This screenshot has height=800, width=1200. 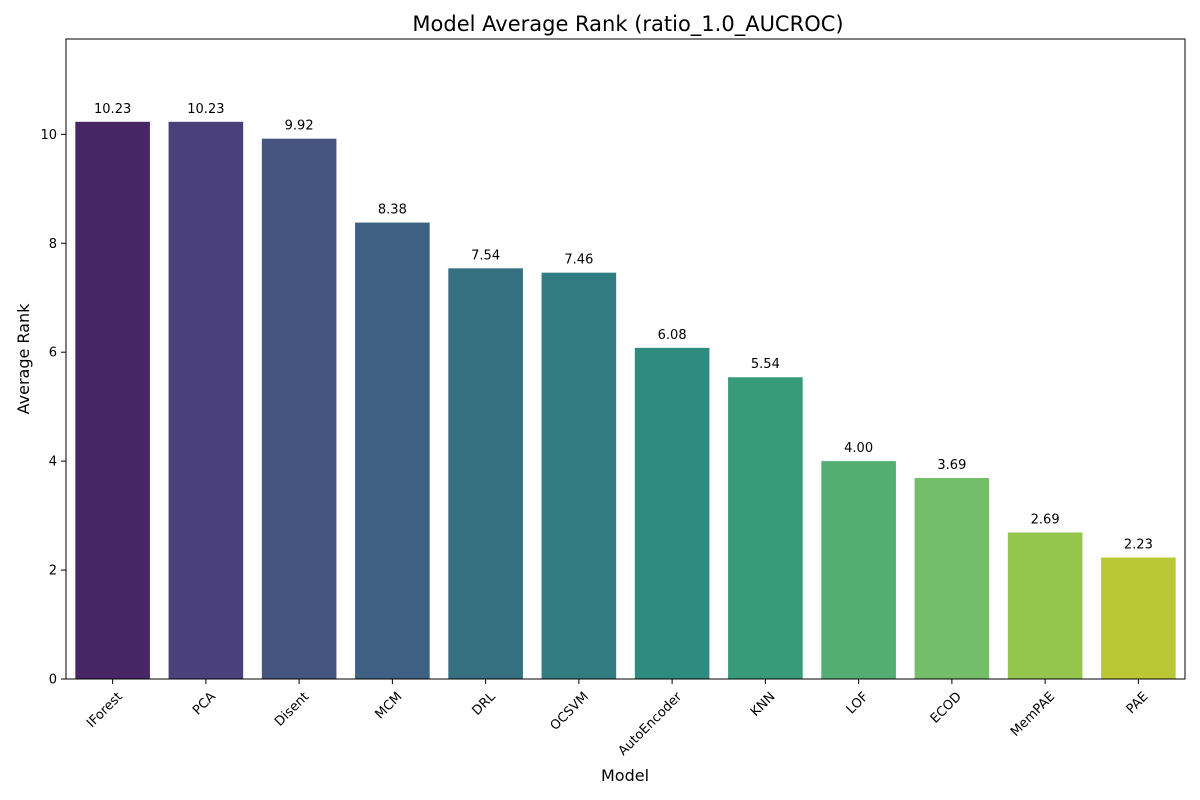 I want to click on data-label: 6.08, so click(x=672, y=335).